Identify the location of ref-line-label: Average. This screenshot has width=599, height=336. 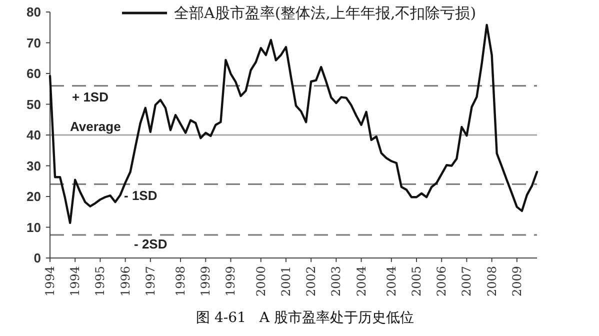
(95, 126).